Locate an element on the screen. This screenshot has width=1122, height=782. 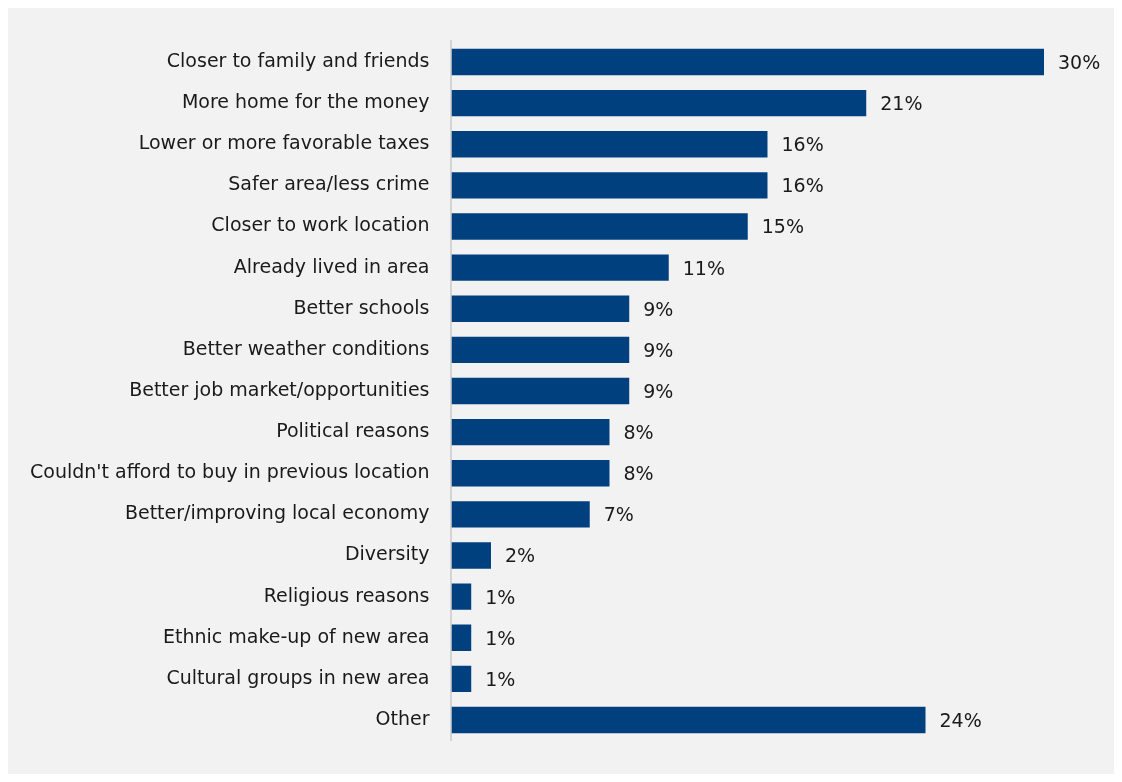
y-tick-label: Closer to work location is located at coordinates (320, 224).